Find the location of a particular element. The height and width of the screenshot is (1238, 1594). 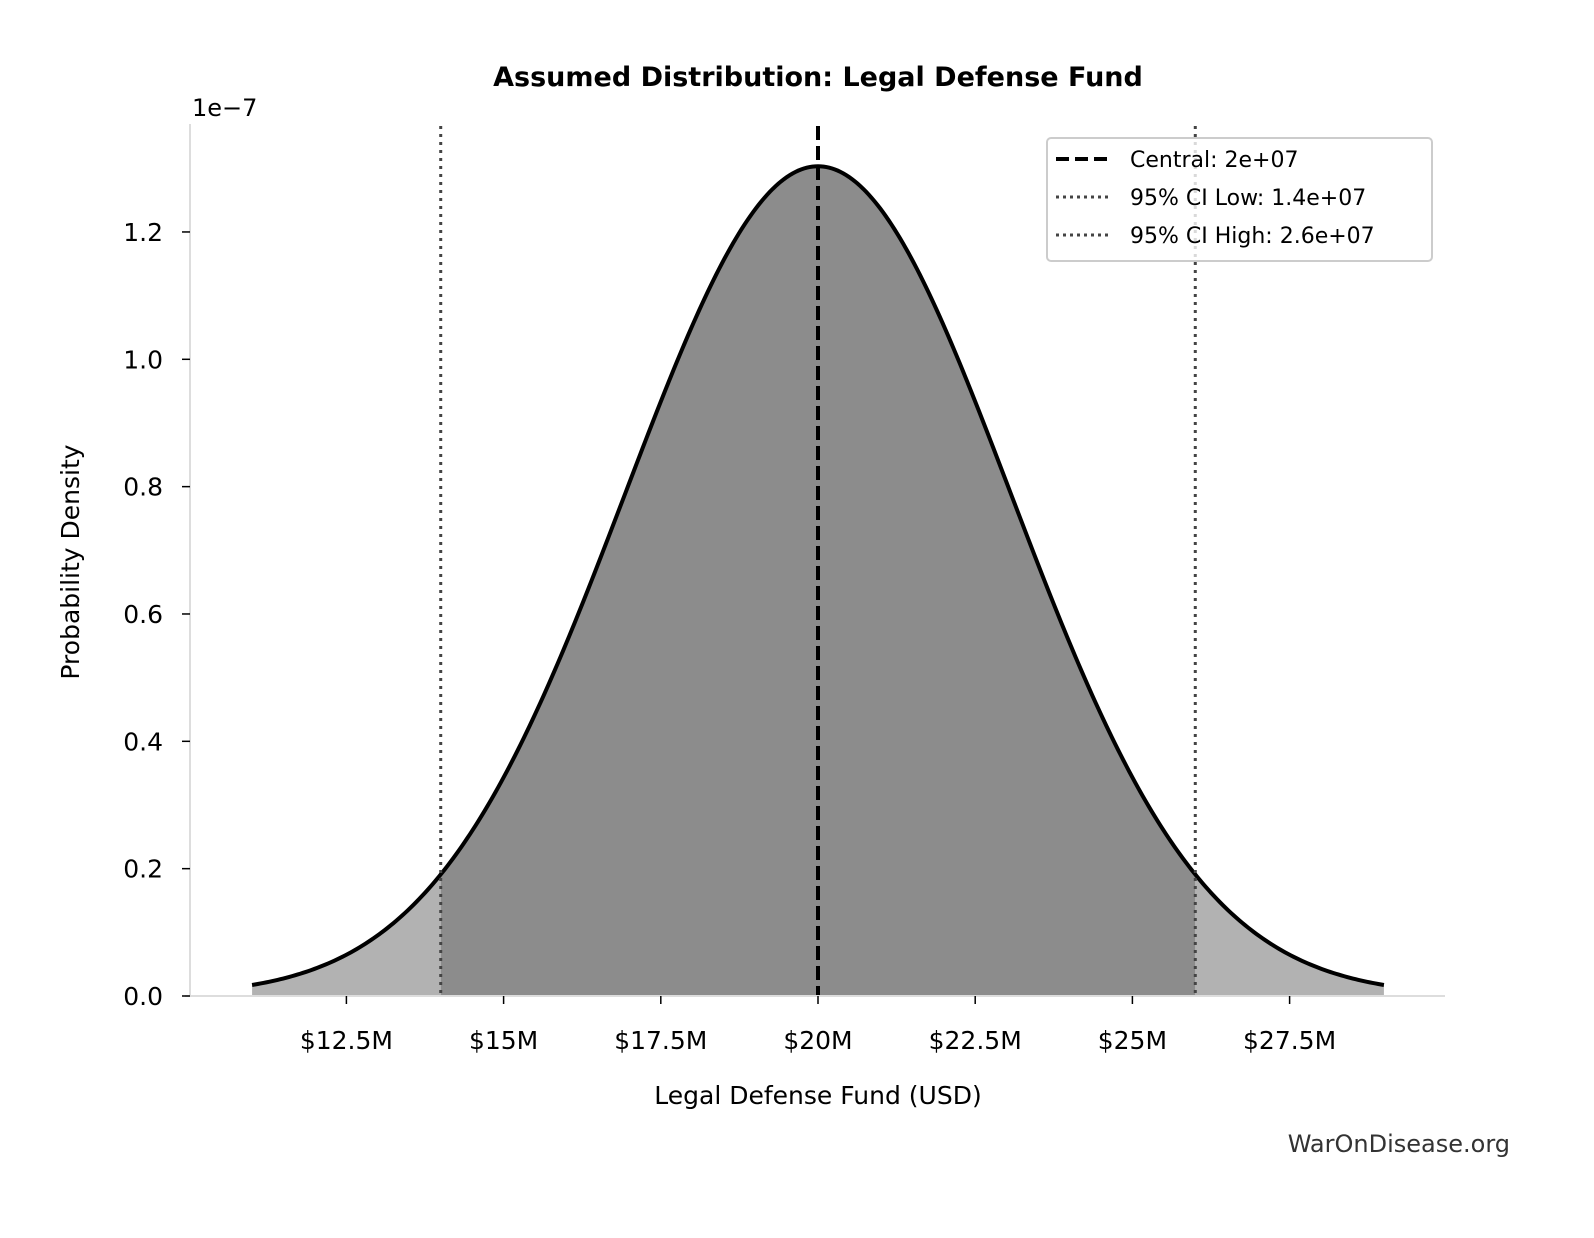

x-tick-label-4: $22.5M is located at coordinates (975, 1040).